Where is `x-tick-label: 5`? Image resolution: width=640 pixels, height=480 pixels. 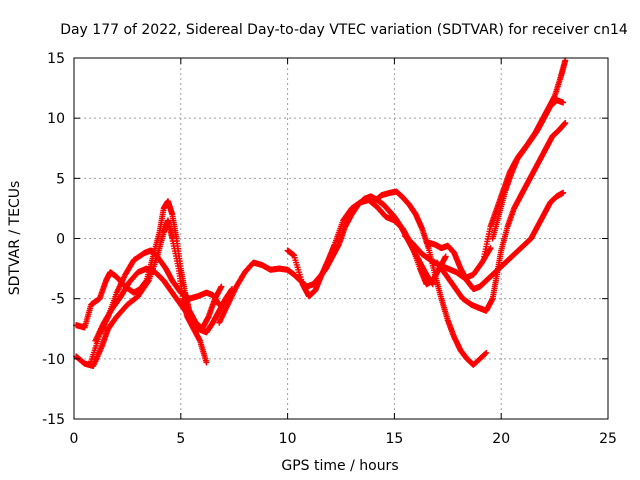 x-tick-label: 5 is located at coordinates (180, 439).